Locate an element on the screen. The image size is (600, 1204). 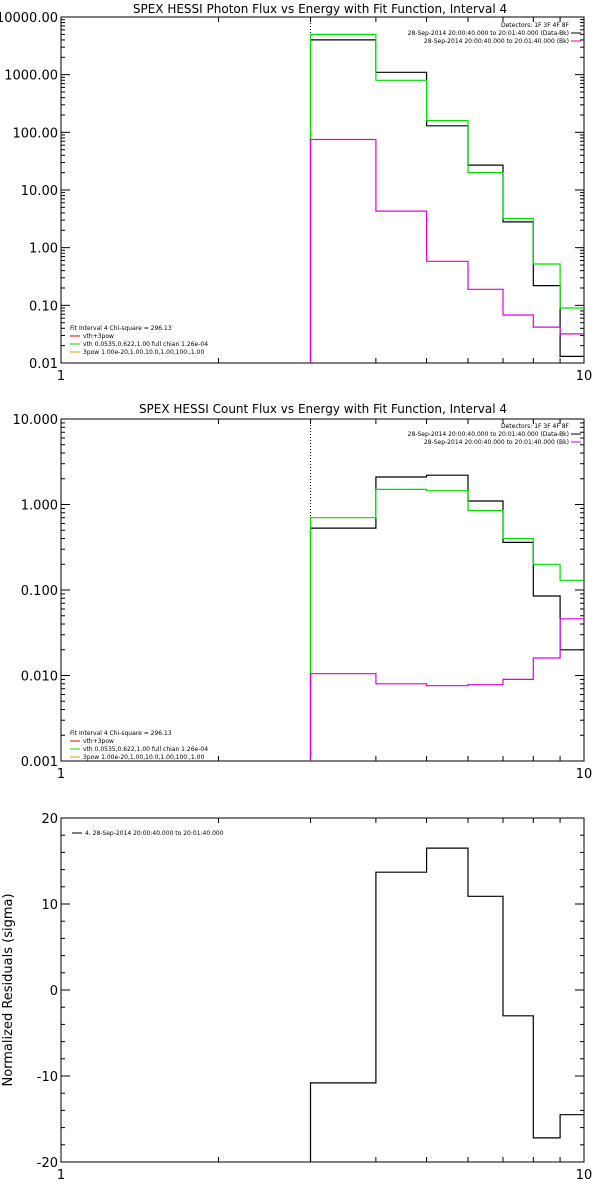
count-series-1-histogram is located at coordinates (446, 624).